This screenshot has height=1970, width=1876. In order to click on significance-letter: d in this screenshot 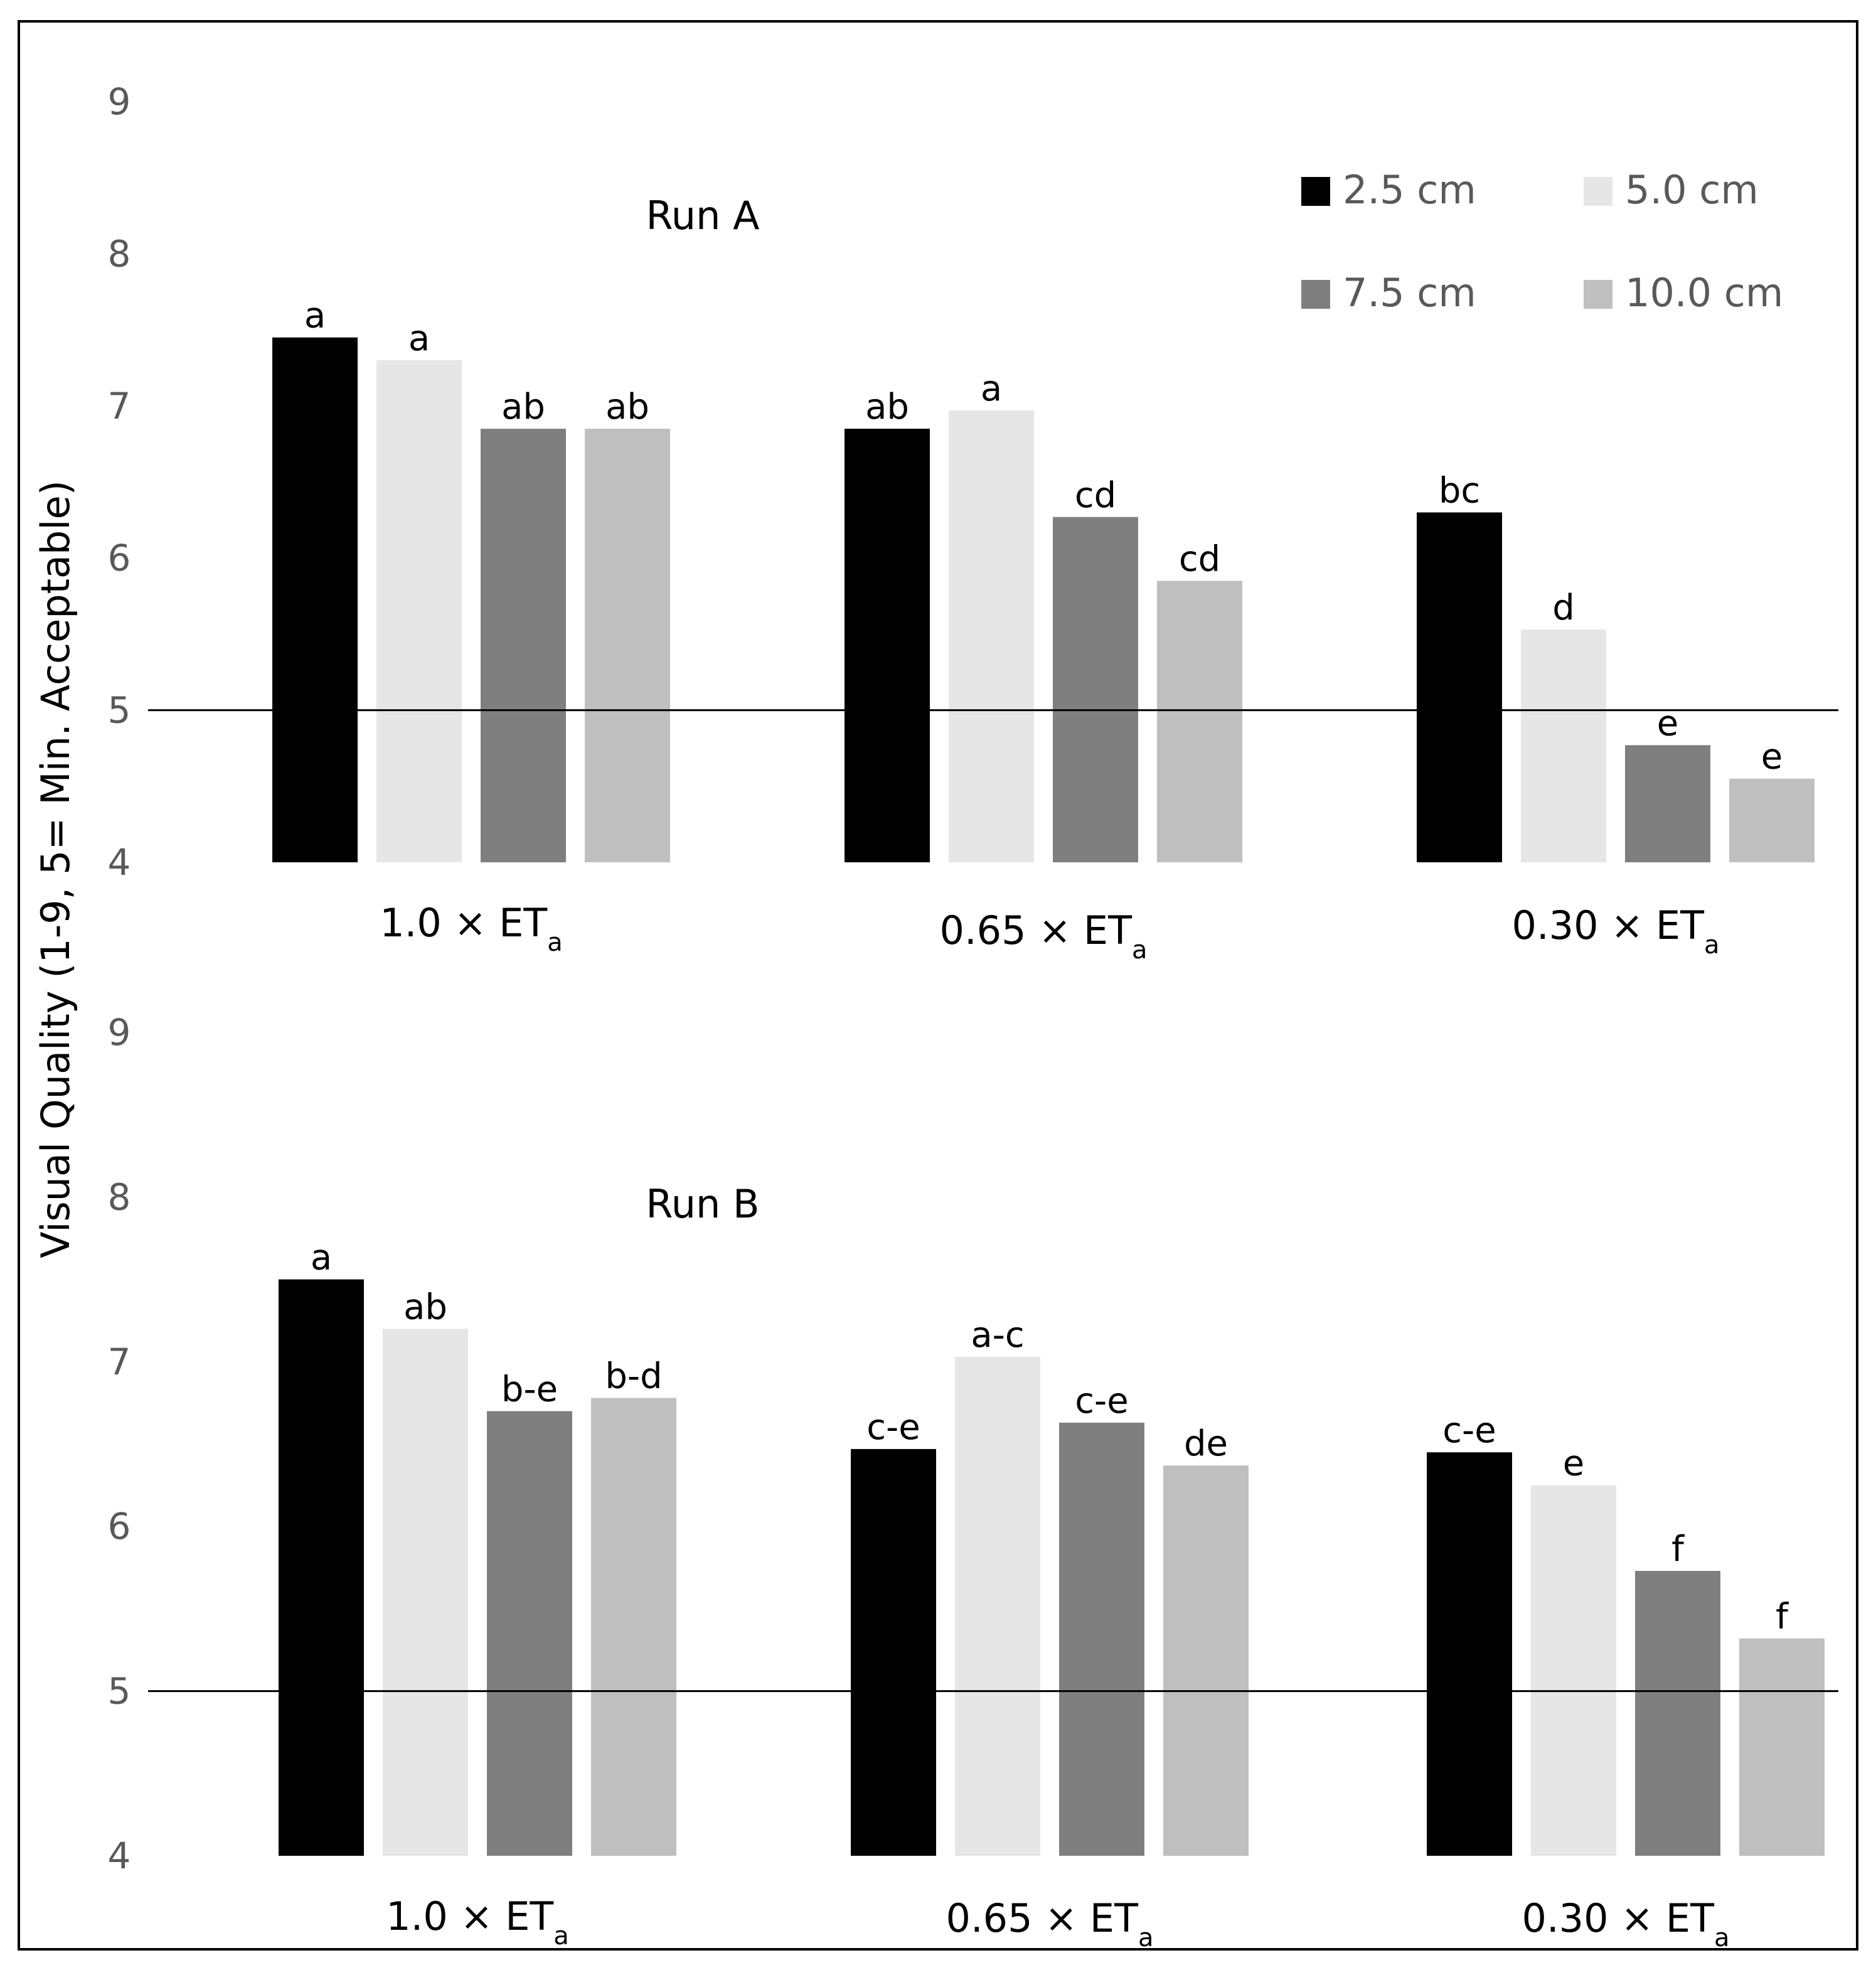, I will do `click(1563, 607)`.